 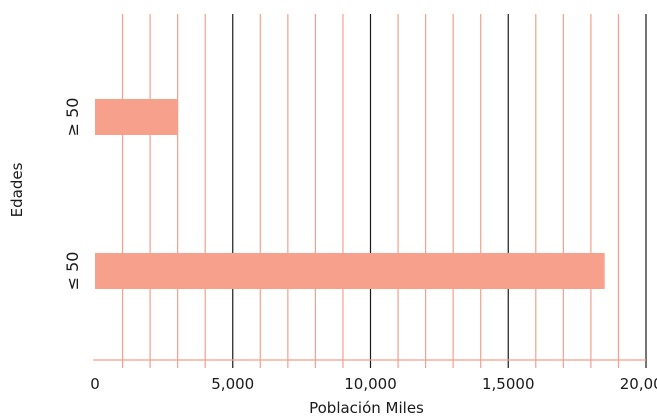 What do you see at coordinates (638, 384) in the screenshot?
I see `x-tick-label: 20,000` at bounding box center [638, 384].